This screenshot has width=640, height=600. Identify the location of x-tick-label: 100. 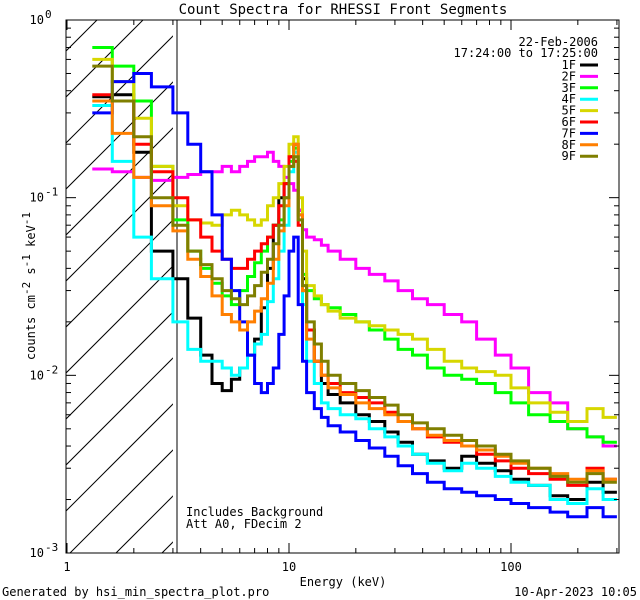
(511, 567).